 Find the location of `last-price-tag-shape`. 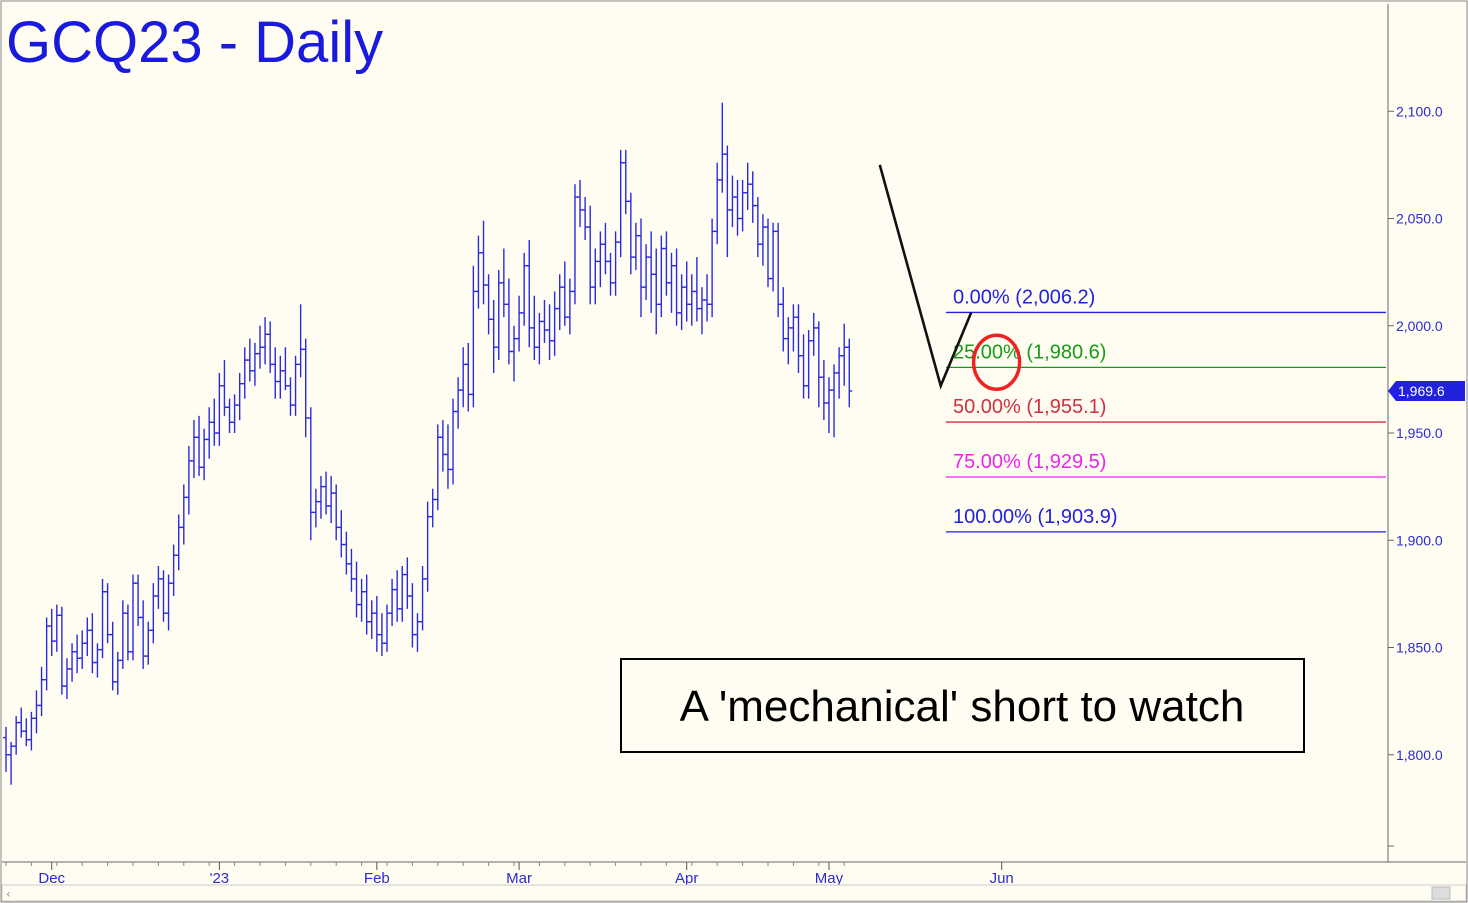

last-price-tag-shape is located at coordinates (1426, 390).